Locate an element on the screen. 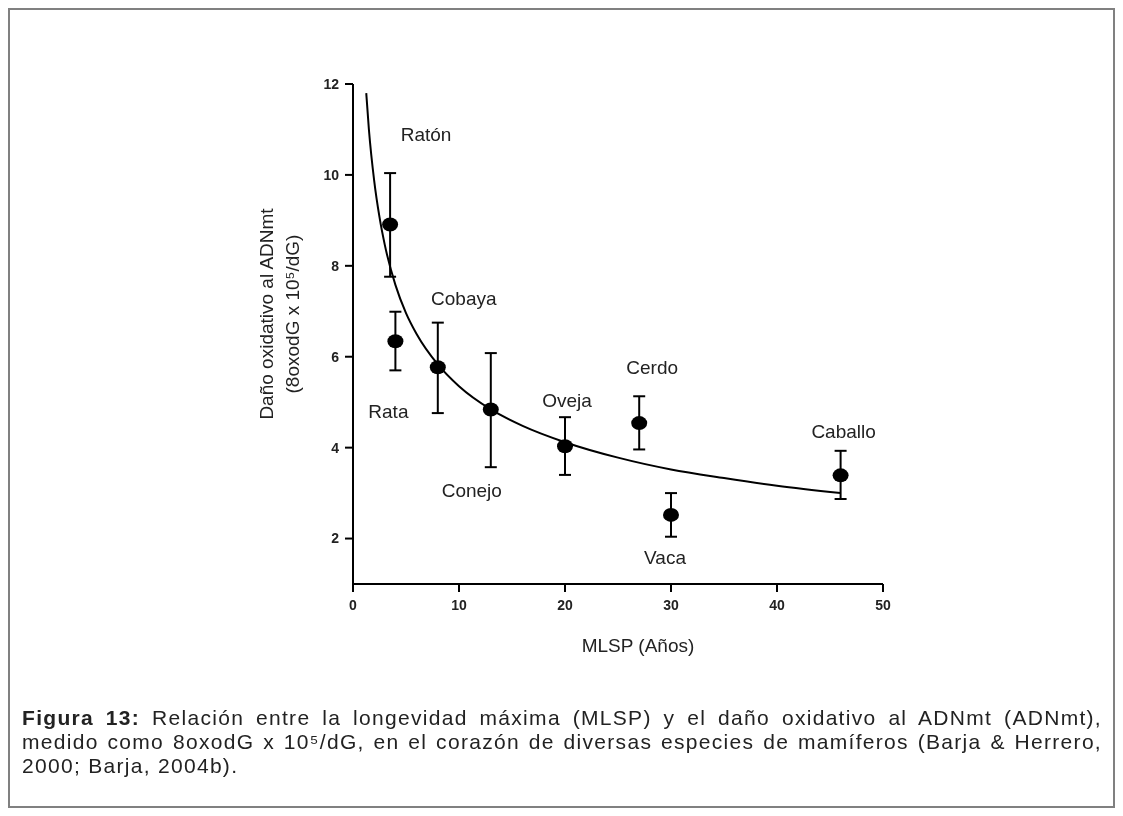  y-tick-label: 8 is located at coordinates (335, 265).